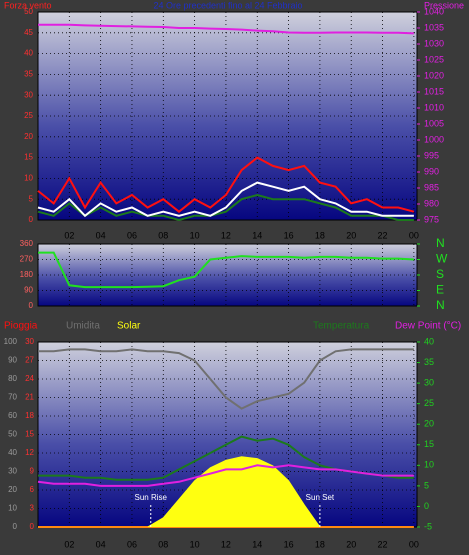 The width and height of the screenshot is (469, 555). I want to click on y-tick-label: 3, so click(32, 508).